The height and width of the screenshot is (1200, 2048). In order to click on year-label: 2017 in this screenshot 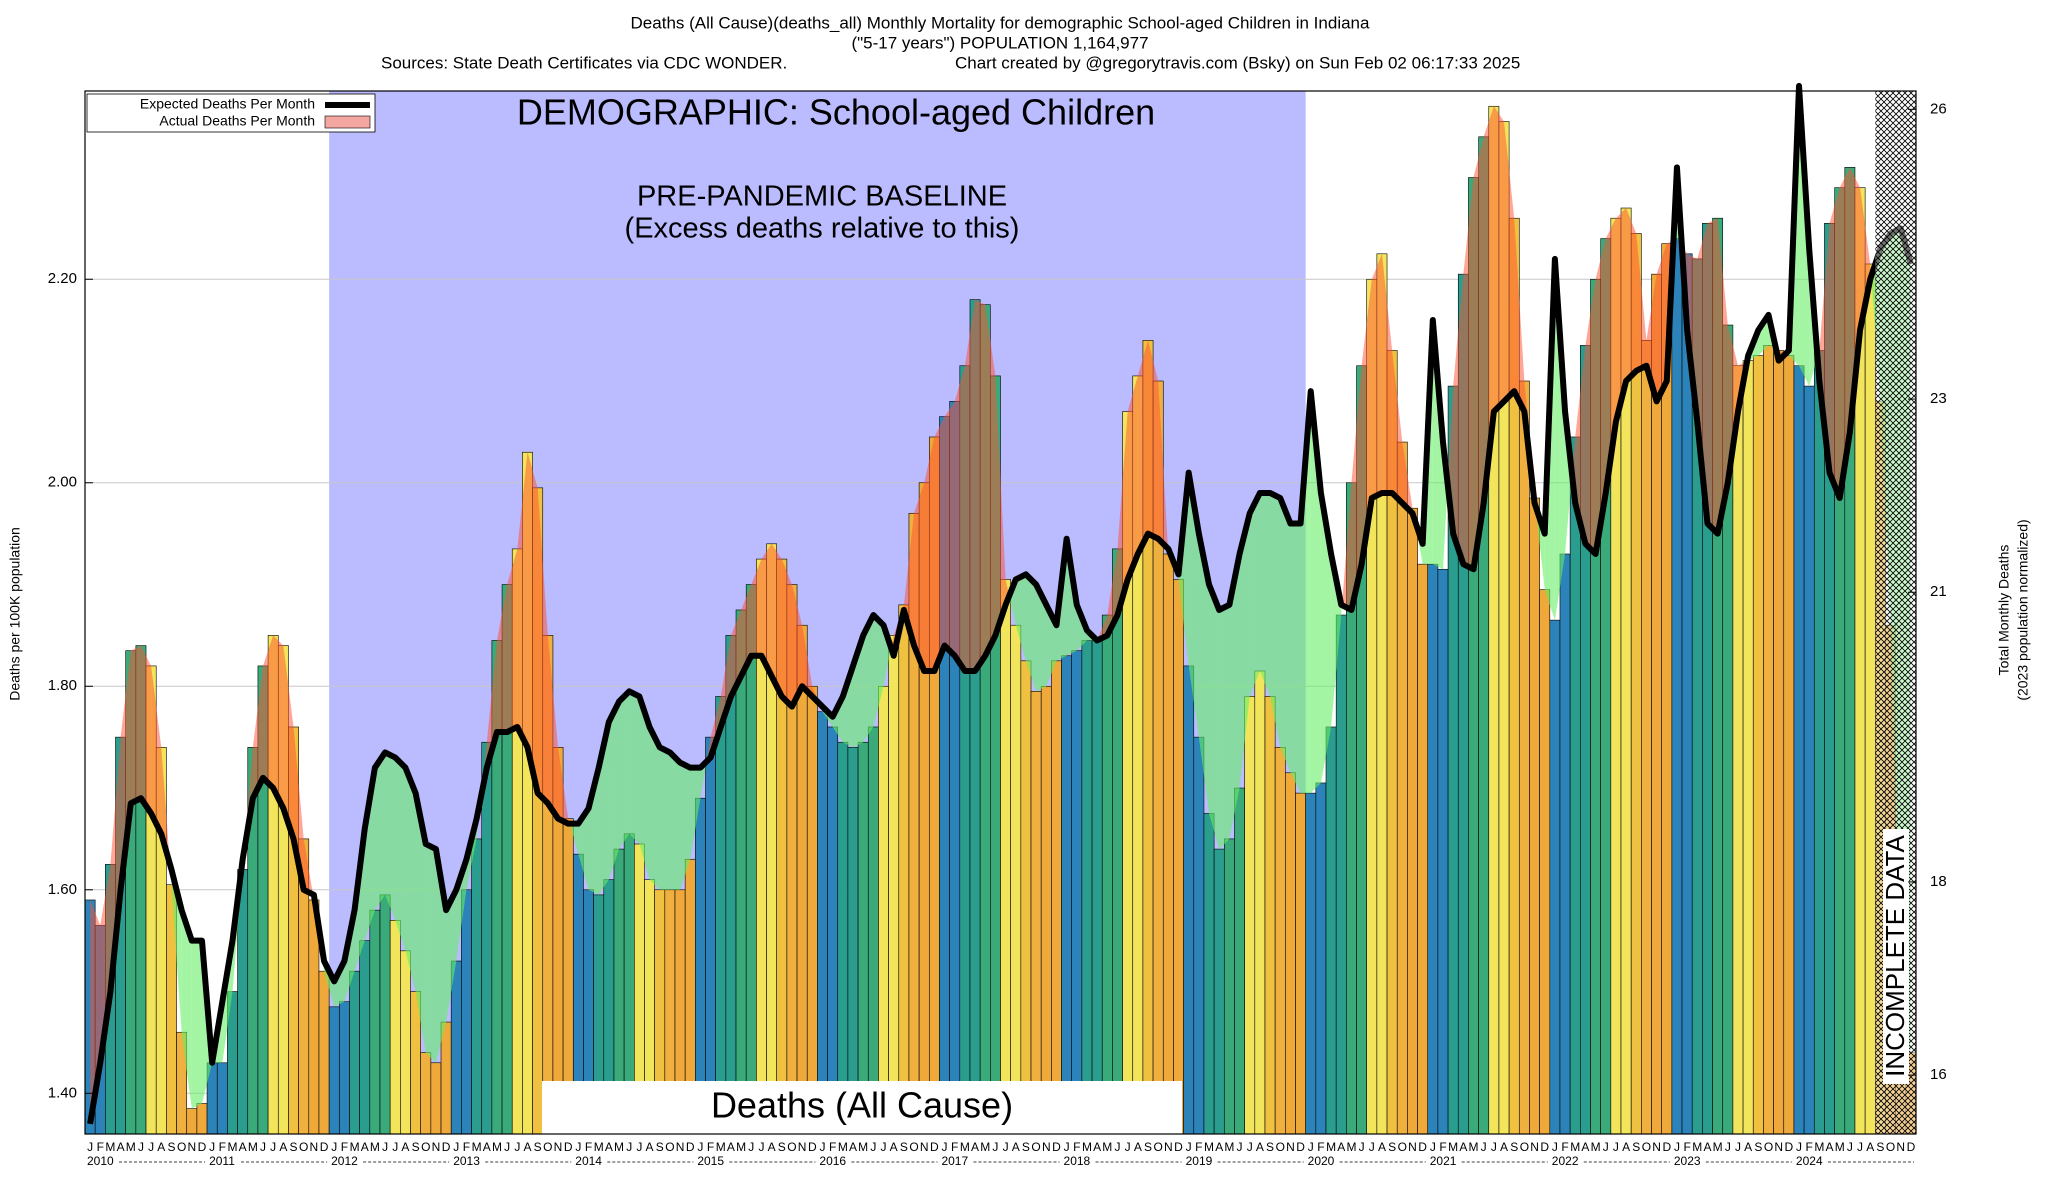, I will do `click(954, 1161)`.